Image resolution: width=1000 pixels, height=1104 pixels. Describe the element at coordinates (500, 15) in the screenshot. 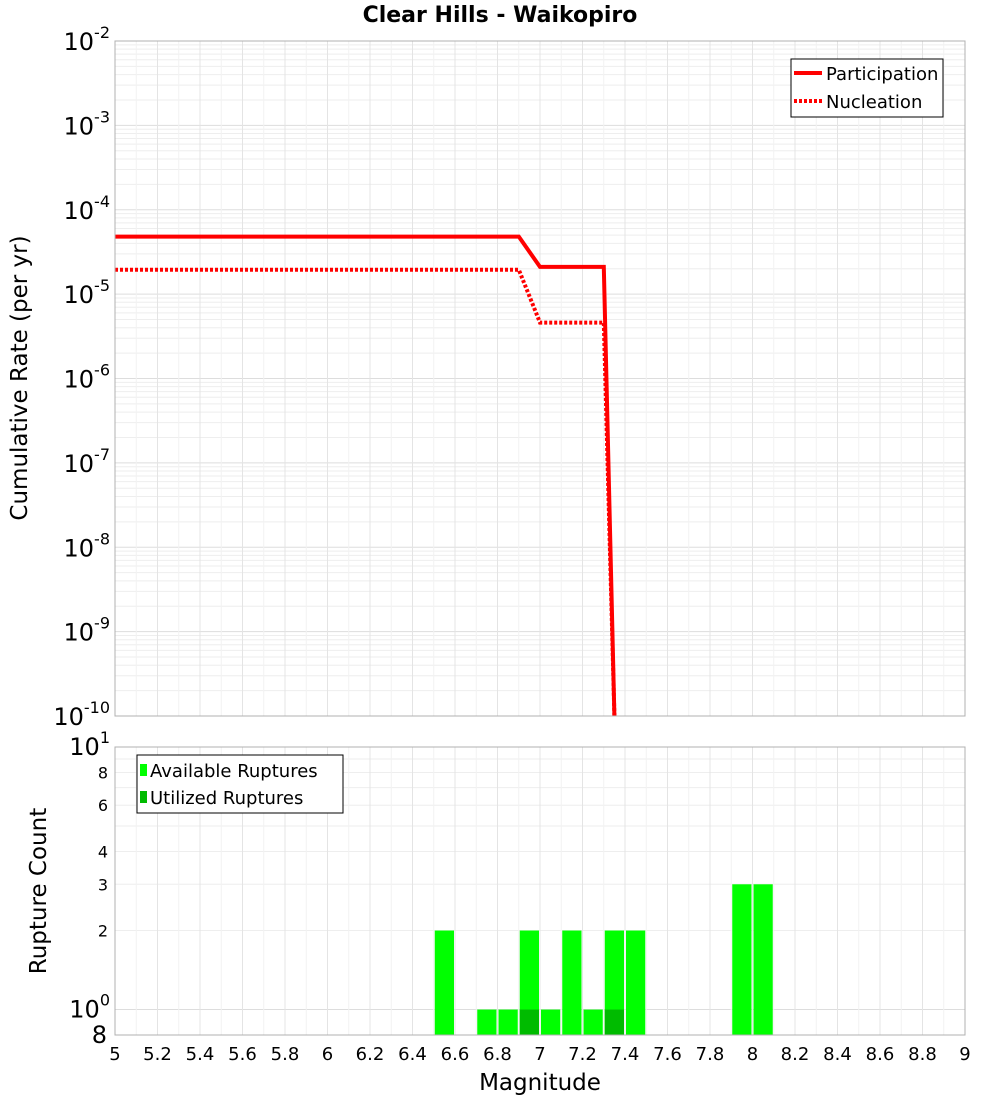

I see `chart-title: Clear Hills - Waikopiro` at that location.